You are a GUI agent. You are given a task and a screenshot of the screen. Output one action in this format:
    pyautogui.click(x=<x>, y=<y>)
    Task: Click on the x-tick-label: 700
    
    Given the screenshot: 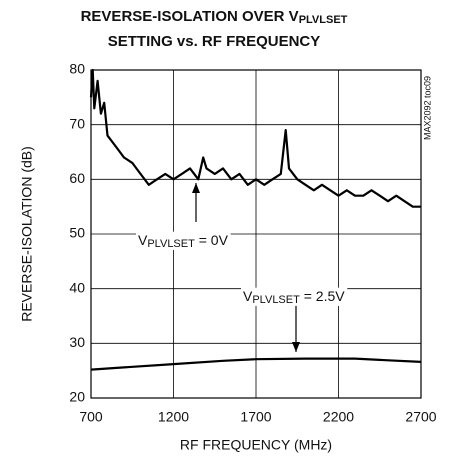 What is the action you would take?
    pyautogui.click(x=91, y=417)
    